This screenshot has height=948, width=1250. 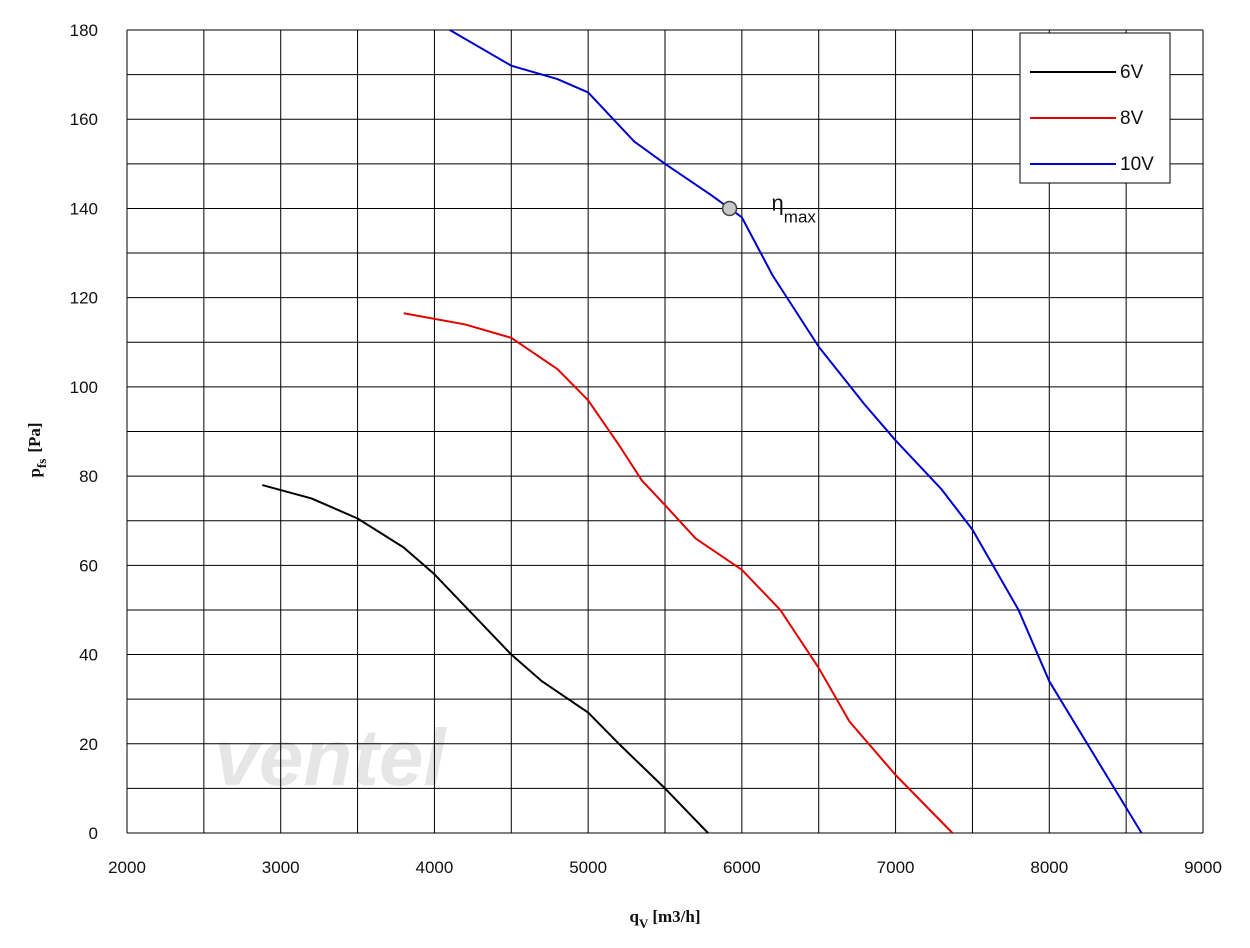 What do you see at coordinates (84, 119) in the screenshot?
I see `y-tick-label: 160` at bounding box center [84, 119].